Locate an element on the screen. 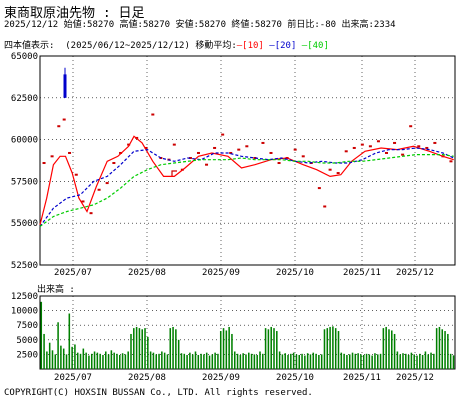  legend-ma-40: —[40] is located at coordinates (315, 46).